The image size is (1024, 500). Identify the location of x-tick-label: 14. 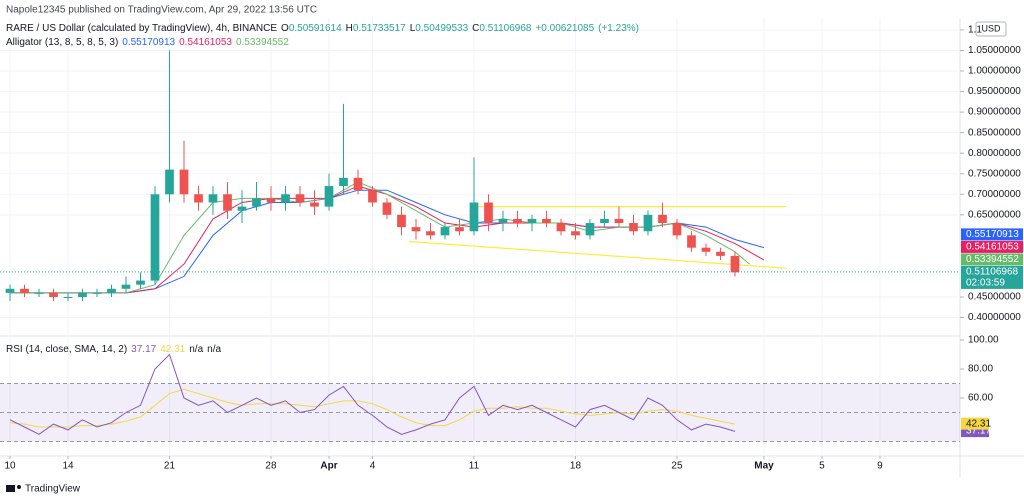
(68, 466).